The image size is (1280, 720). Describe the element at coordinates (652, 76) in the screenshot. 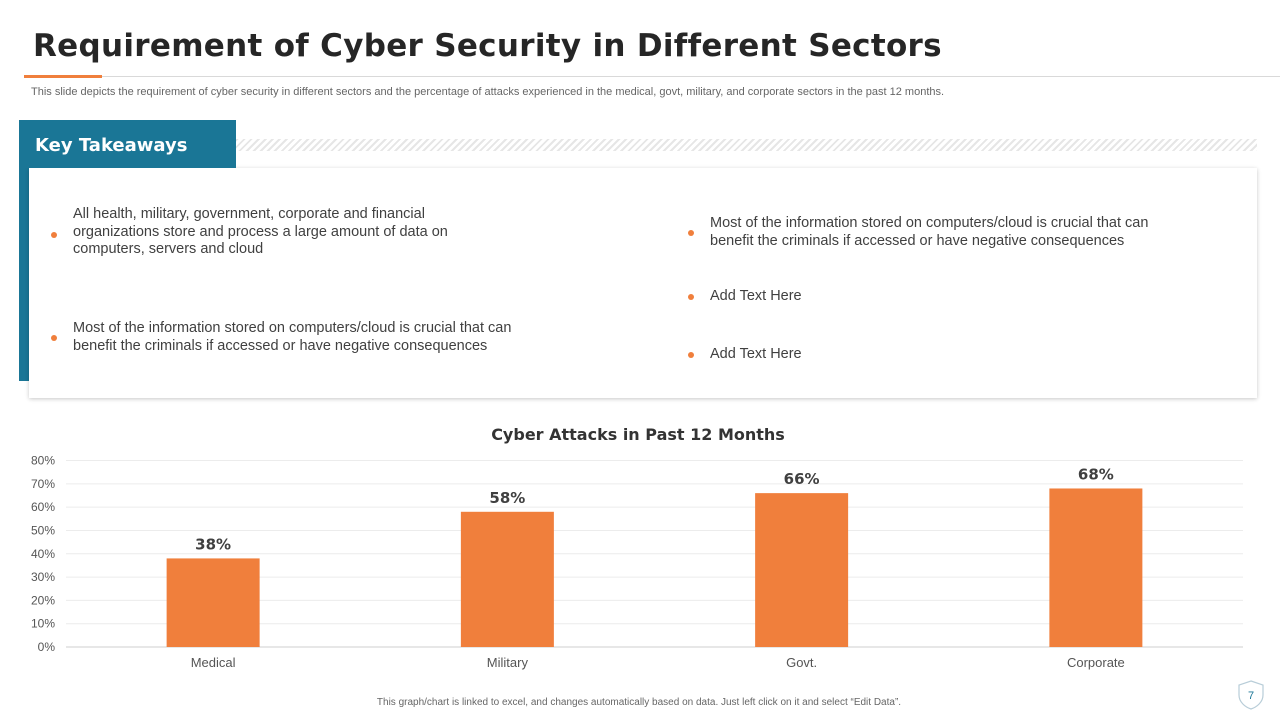

I see `title-divider` at that location.